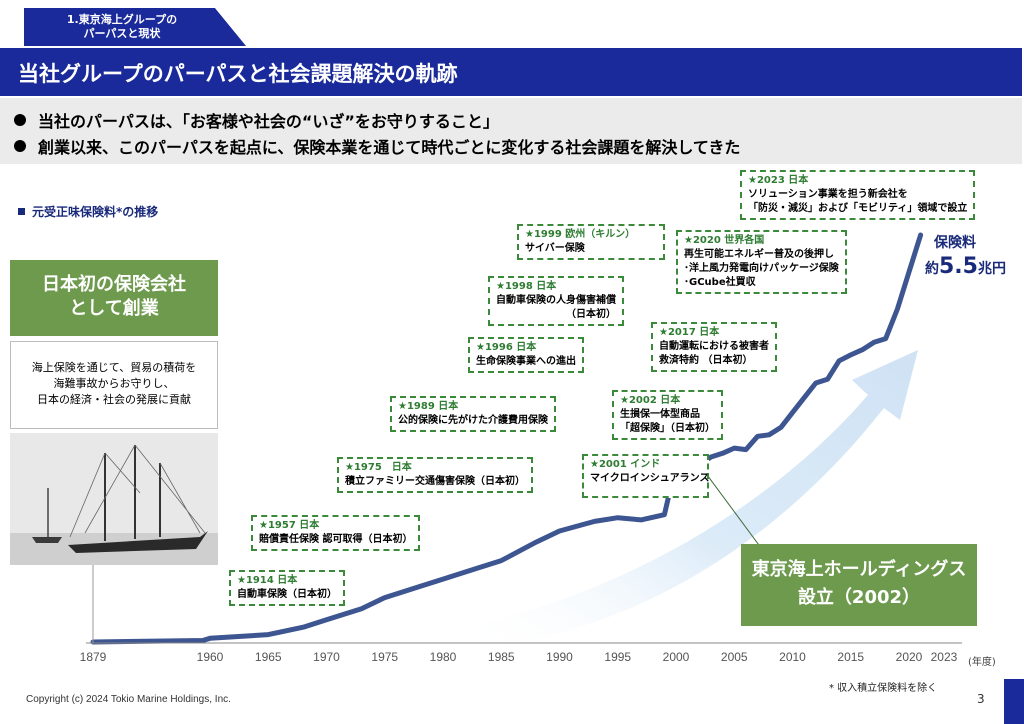 The image size is (1024, 724). I want to click on ship-photo, so click(114, 499).